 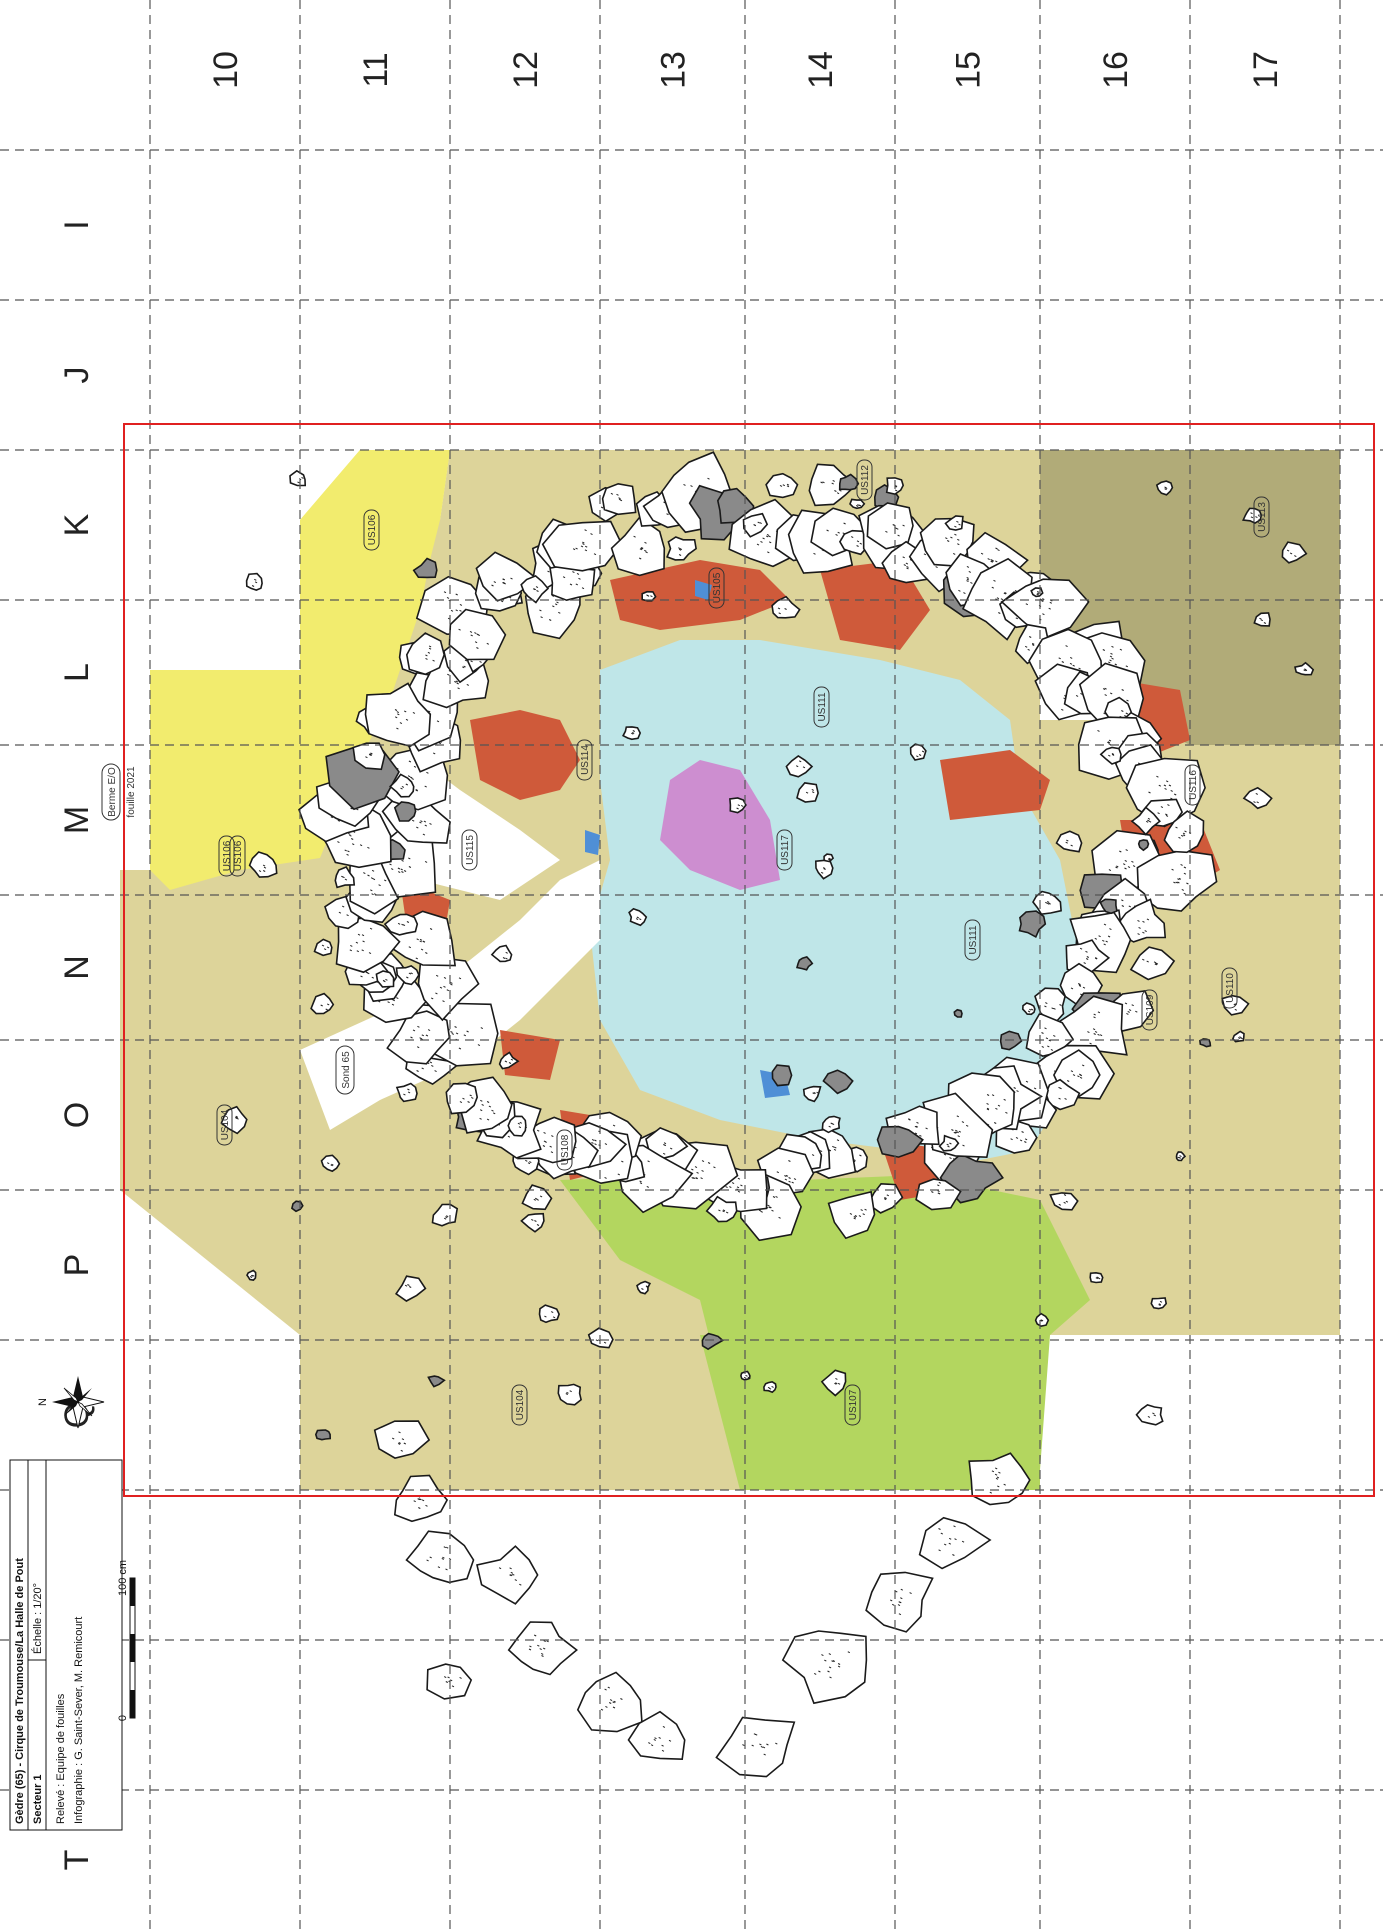 I want to click on svg-text: US104, so click(x=225, y=1124).